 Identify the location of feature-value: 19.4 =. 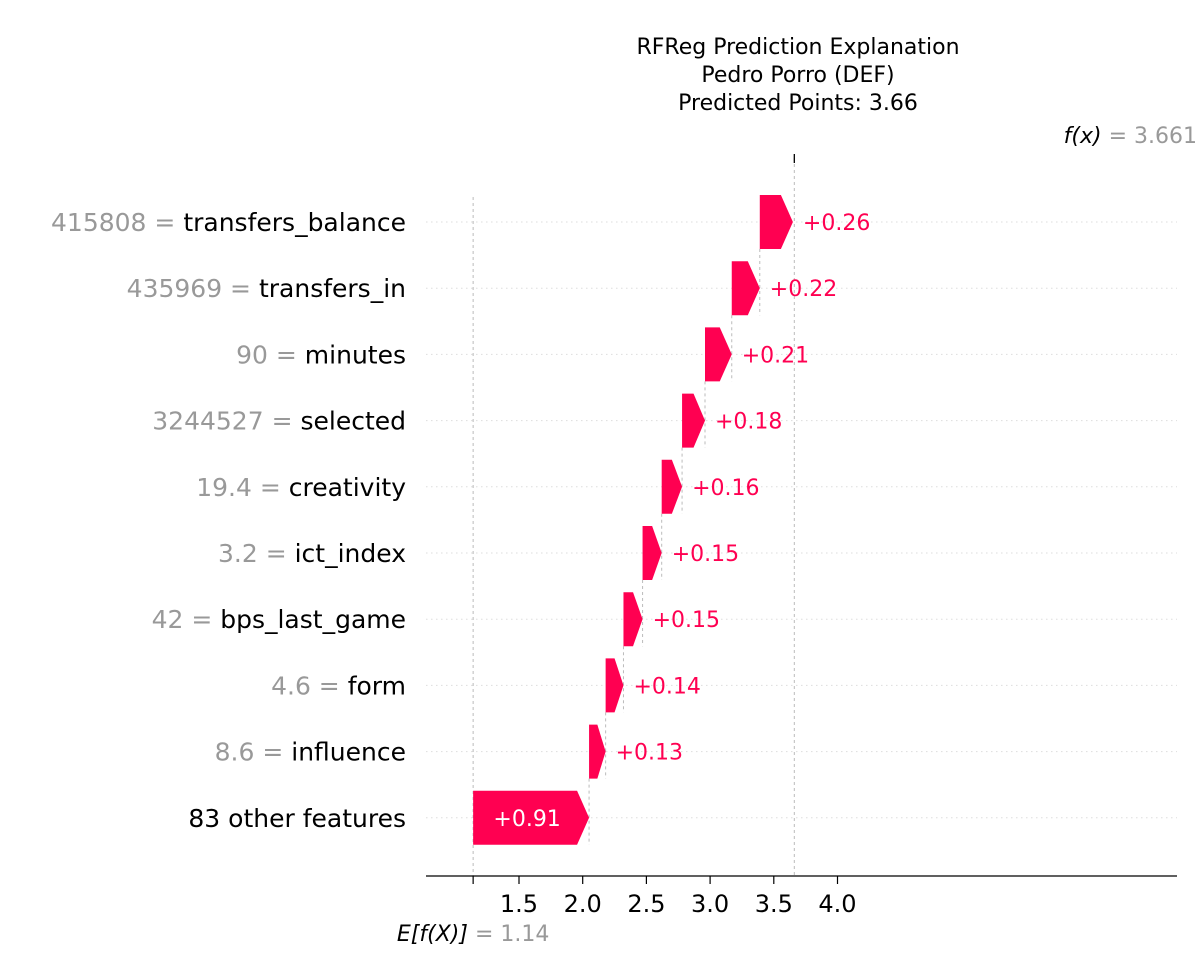
(242, 487).